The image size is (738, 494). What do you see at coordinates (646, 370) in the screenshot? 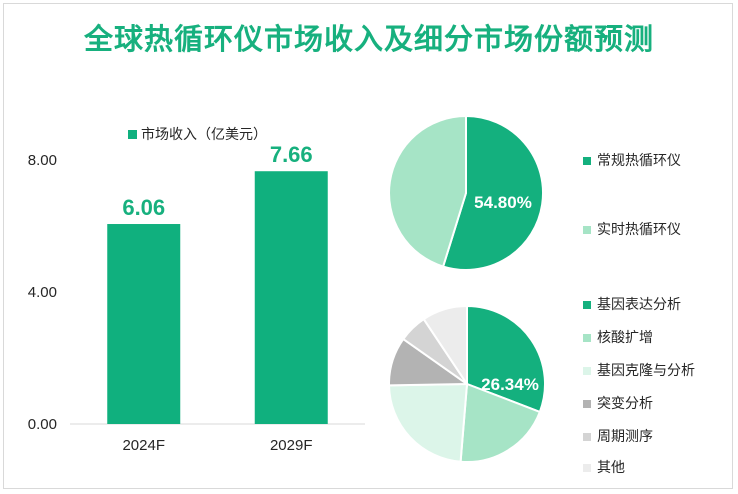
I see `legend-label: 基因克隆与分析` at bounding box center [646, 370].